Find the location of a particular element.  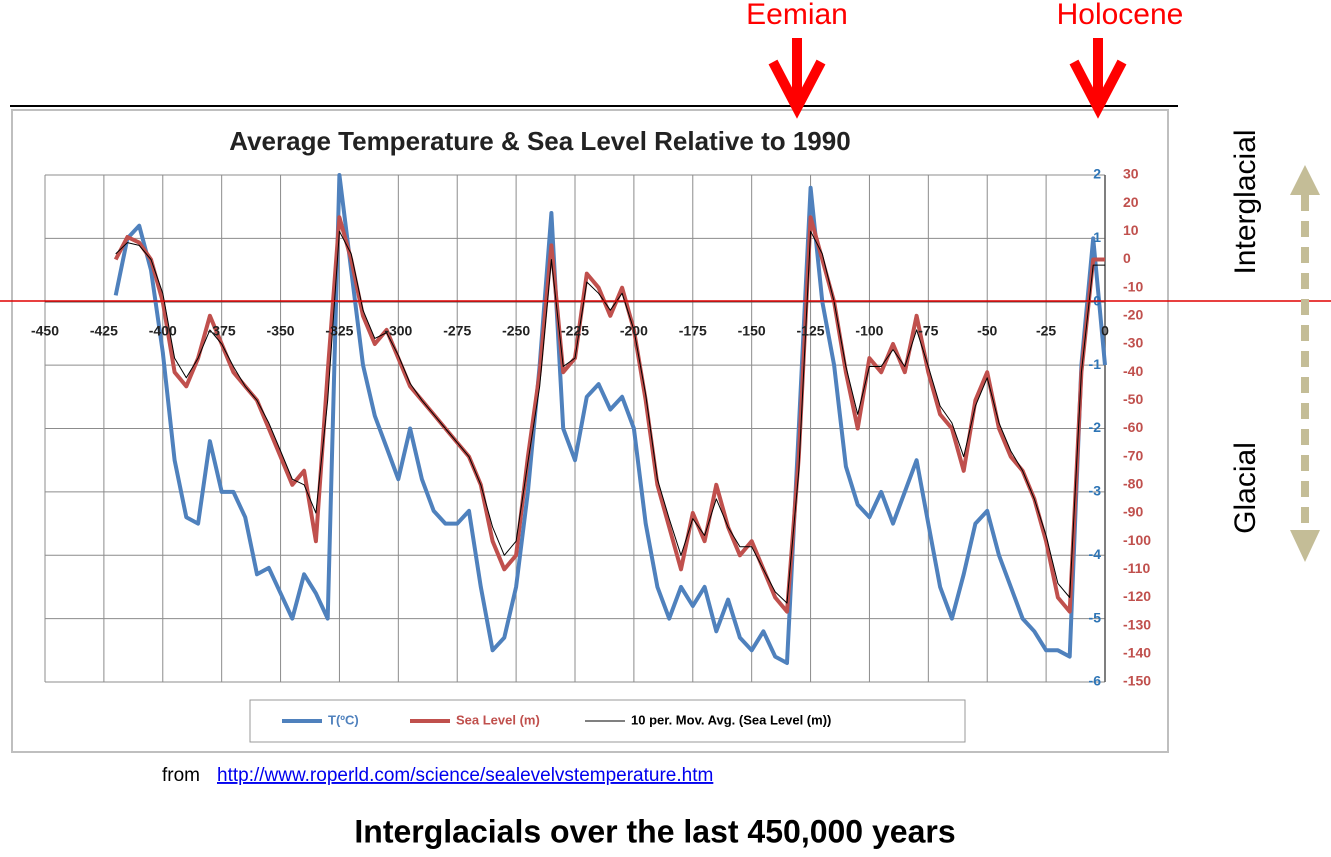

era-arrows is located at coordinates (947, 78).